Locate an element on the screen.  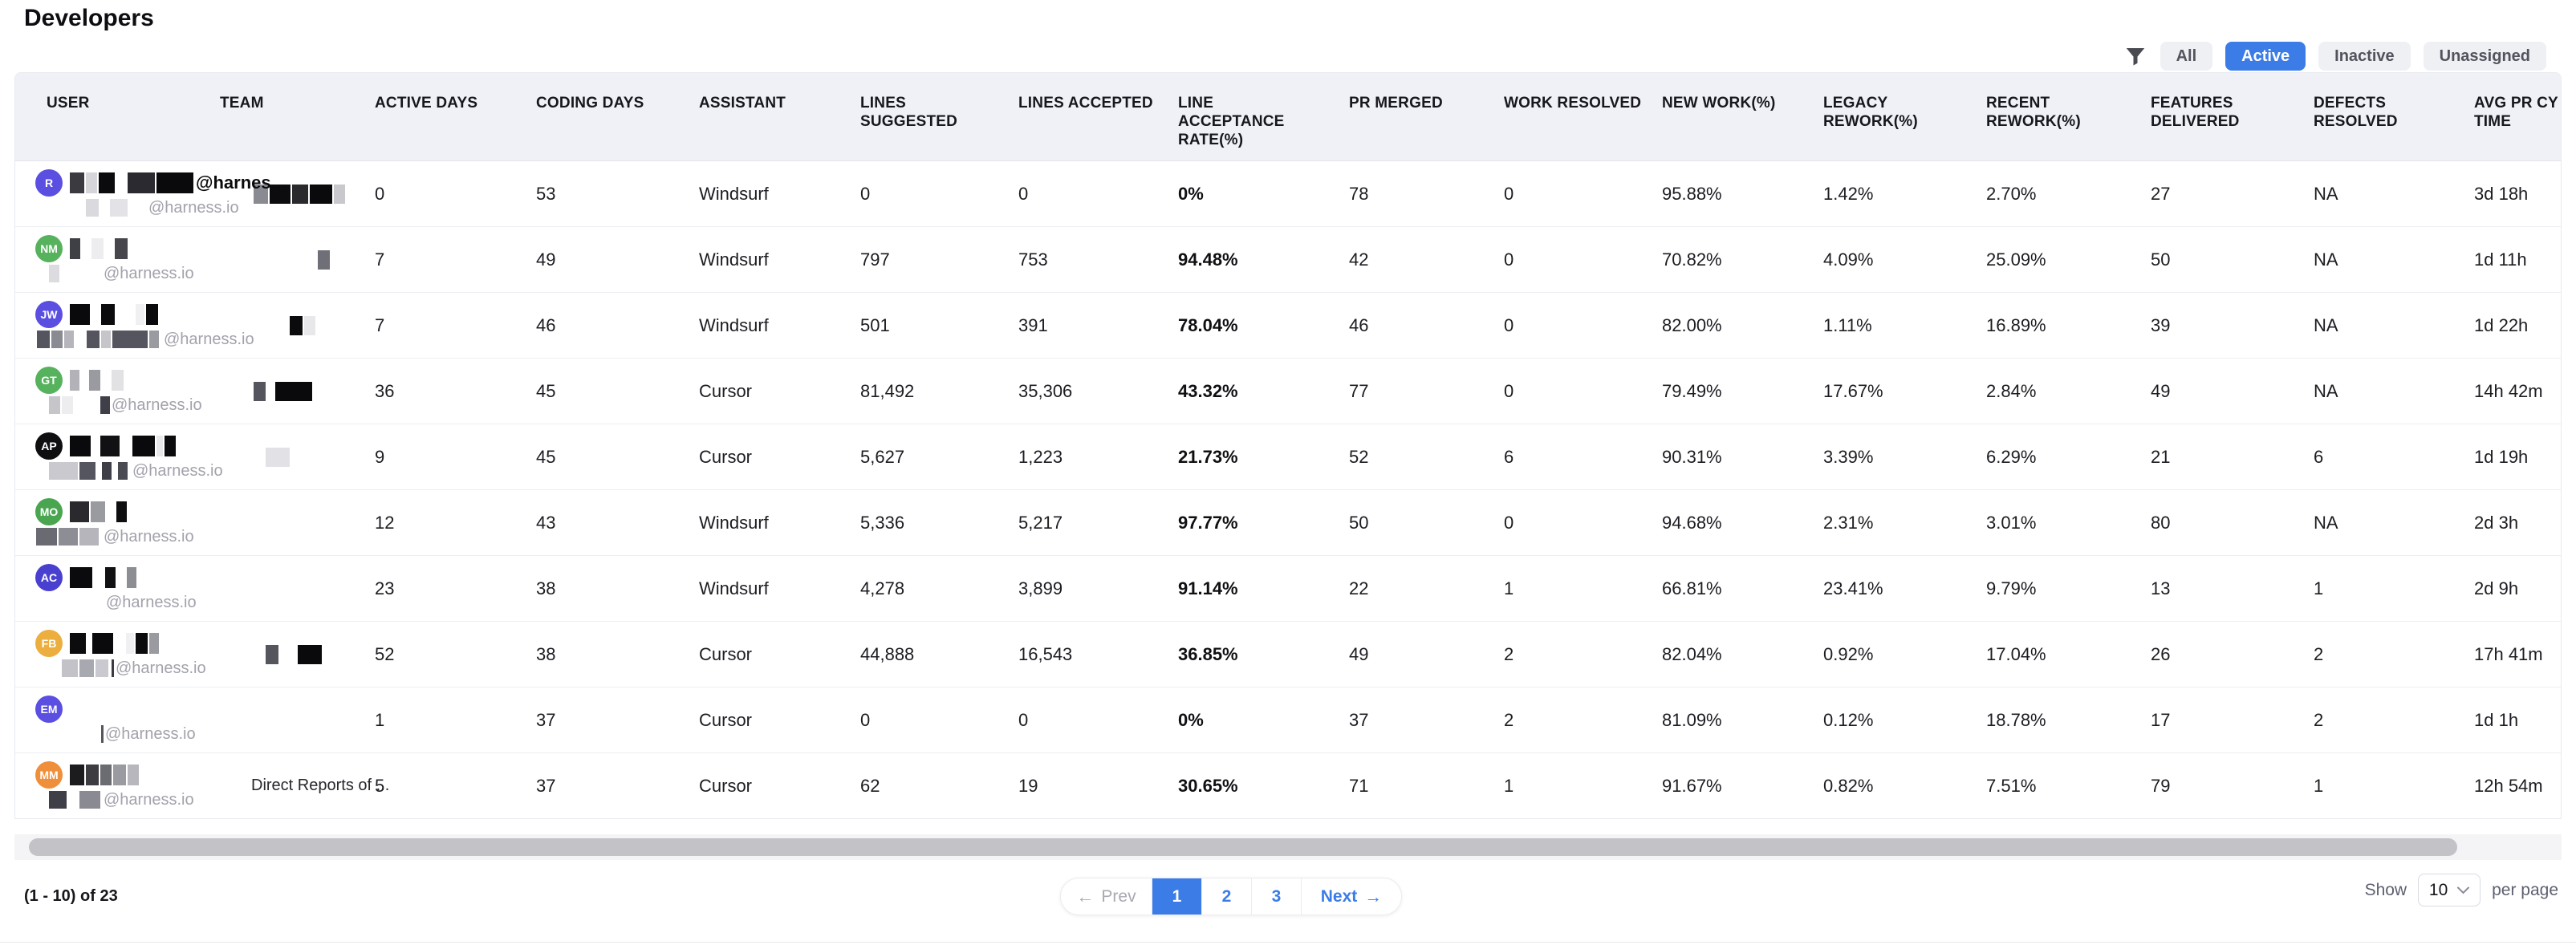
avatar: AP is located at coordinates (49, 446).